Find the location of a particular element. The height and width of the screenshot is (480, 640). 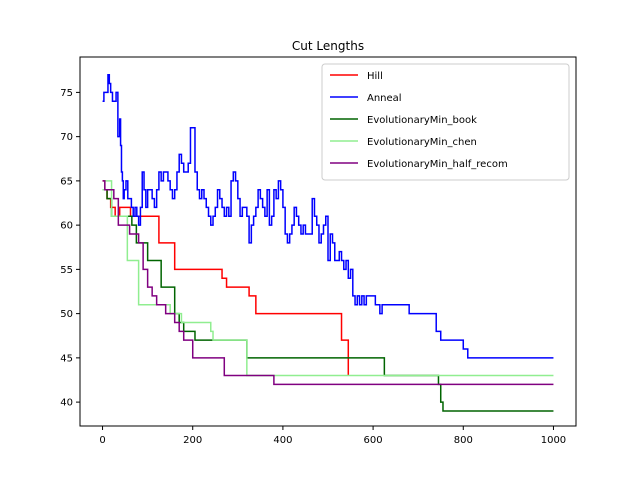

legend-label-1: Anneal is located at coordinates (384, 98).